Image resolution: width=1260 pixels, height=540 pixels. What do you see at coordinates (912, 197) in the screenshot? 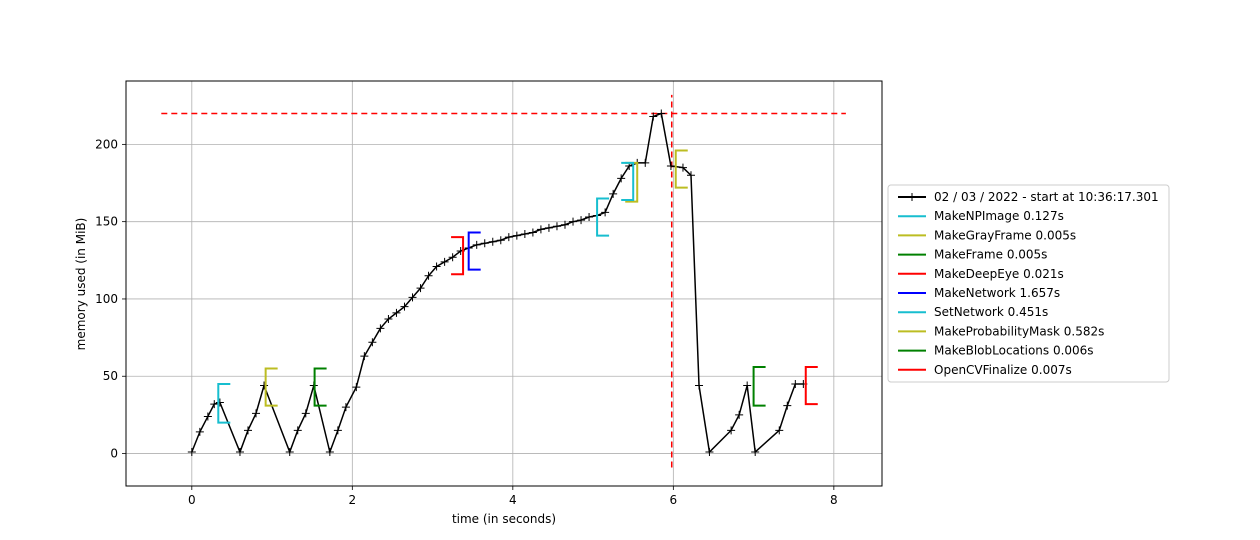
I see `legend-marker` at bounding box center [912, 197].